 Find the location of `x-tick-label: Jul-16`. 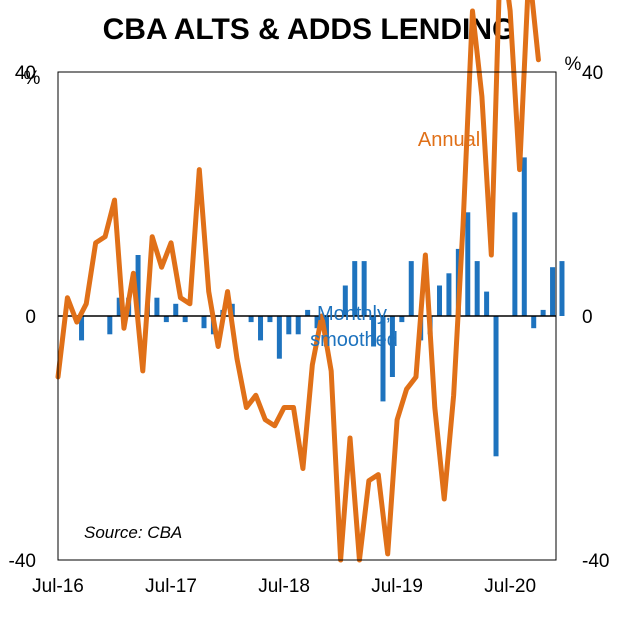

x-tick-label: Jul-16 is located at coordinates (58, 586).